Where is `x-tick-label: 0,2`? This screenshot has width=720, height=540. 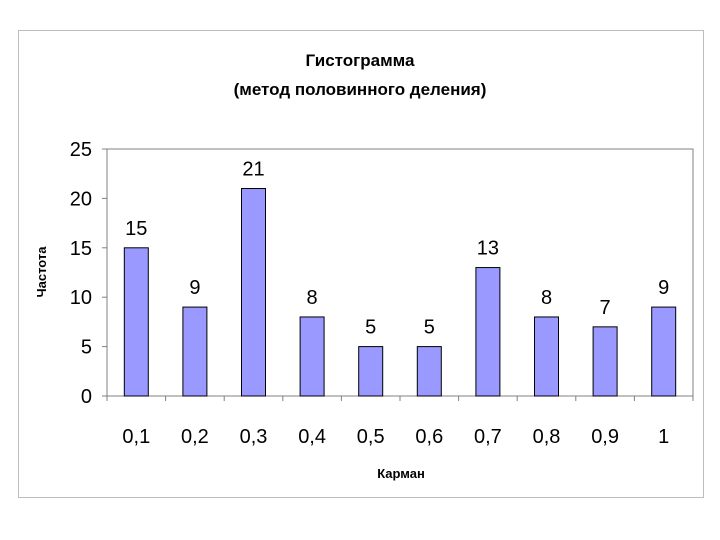
x-tick-label: 0,2 is located at coordinates (195, 437).